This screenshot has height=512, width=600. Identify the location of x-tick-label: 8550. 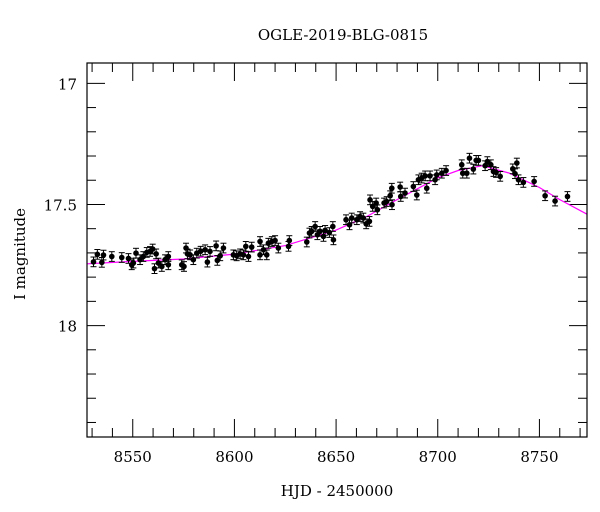
(133, 457).